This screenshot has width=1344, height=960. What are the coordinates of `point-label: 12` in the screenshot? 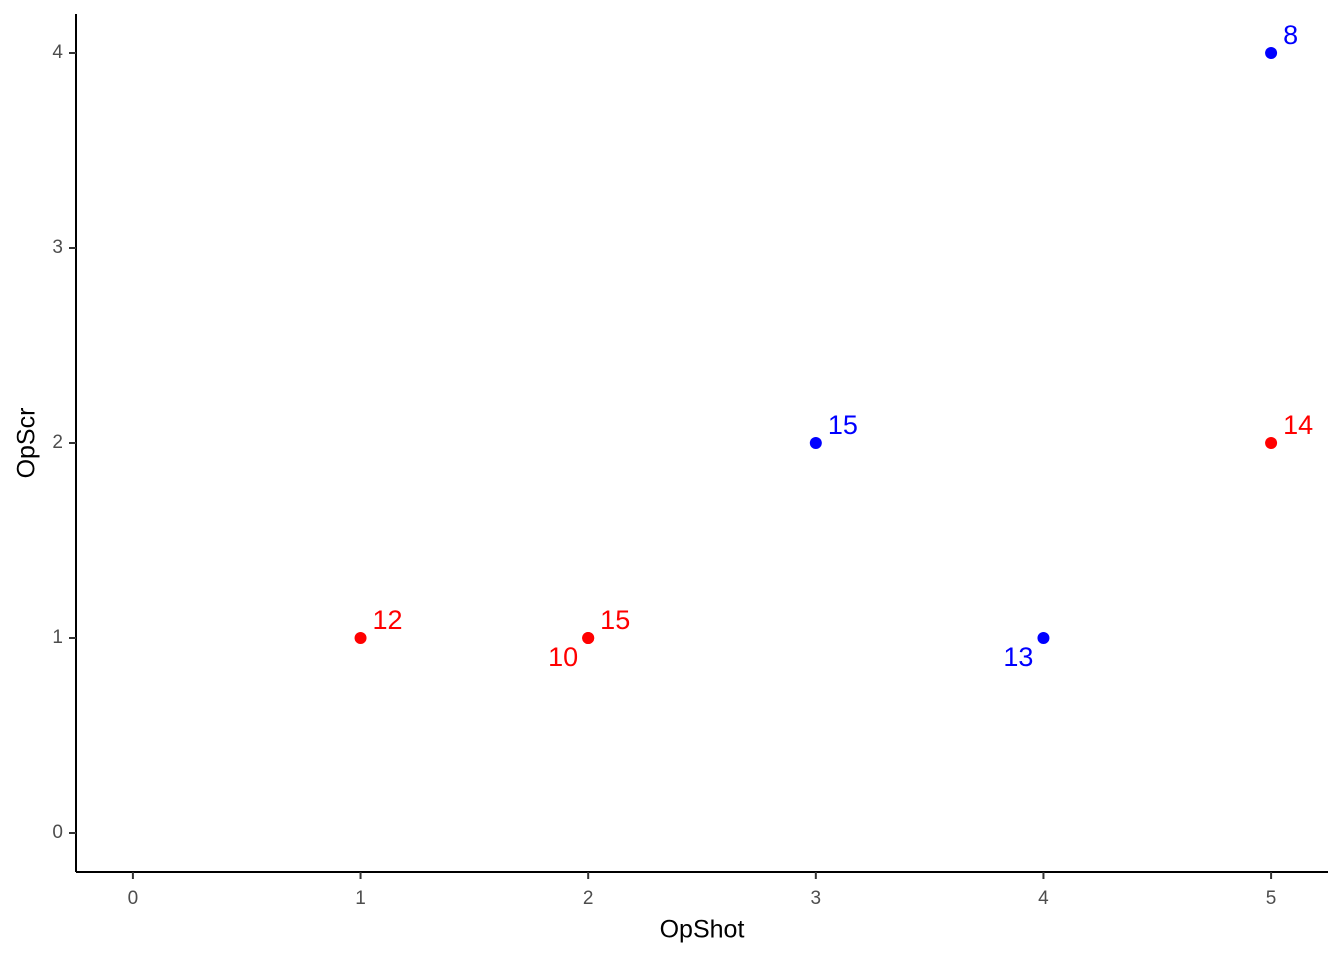 It's located at (388, 620).